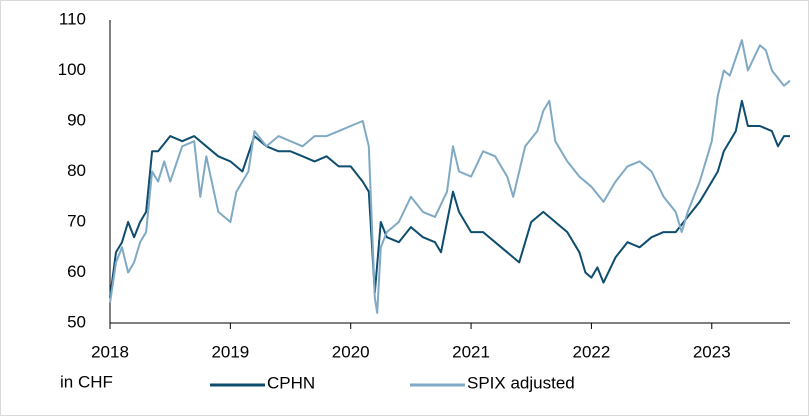 This screenshot has height=416, width=809. I want to click on y-tick-label: 110, so click(72, 18).